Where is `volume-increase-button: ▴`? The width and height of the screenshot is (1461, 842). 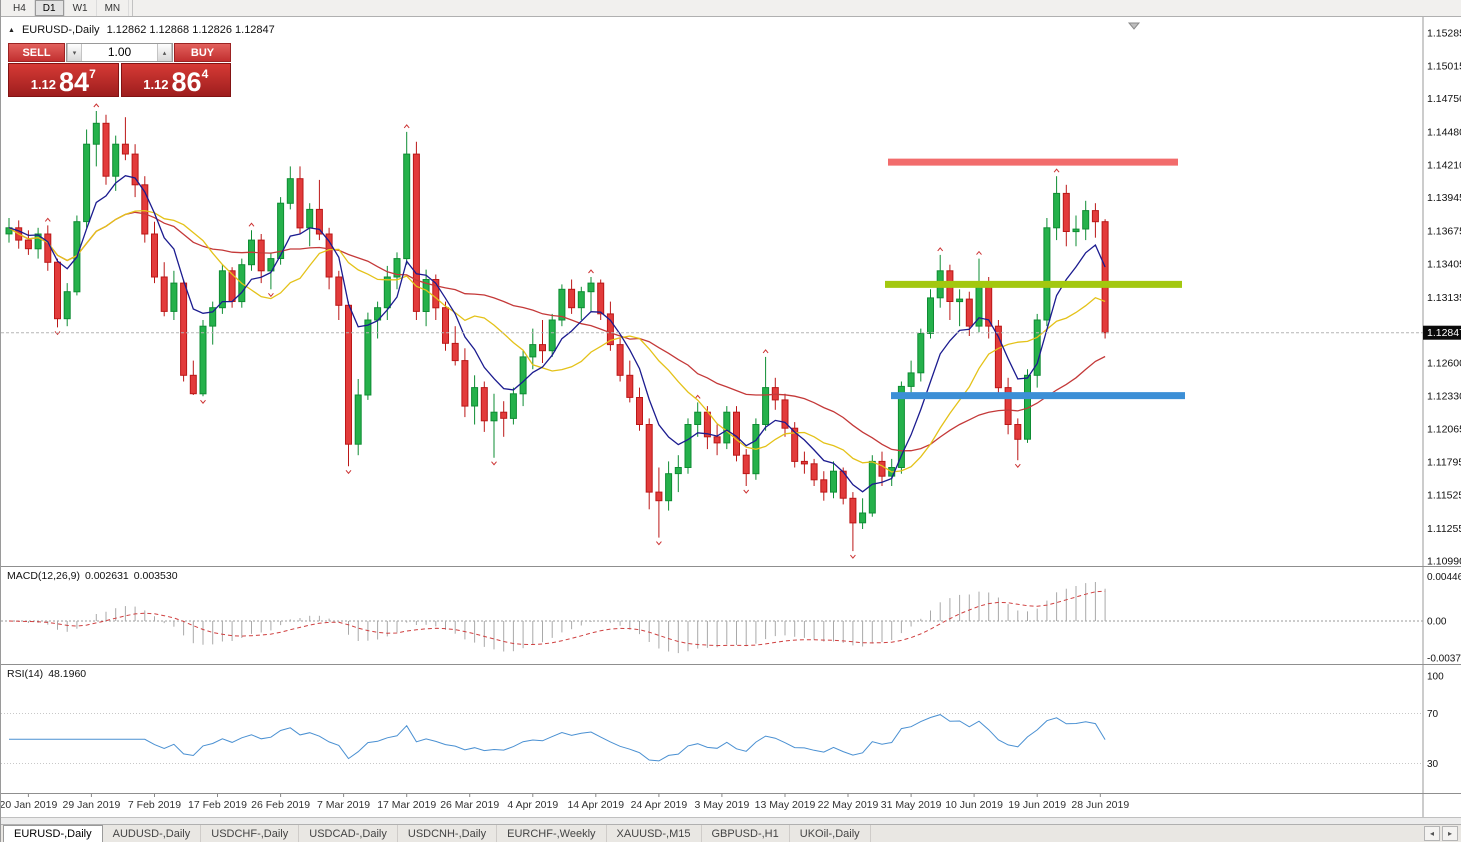 volume-increase-button: ▴ is located at coordinates (164, 52).